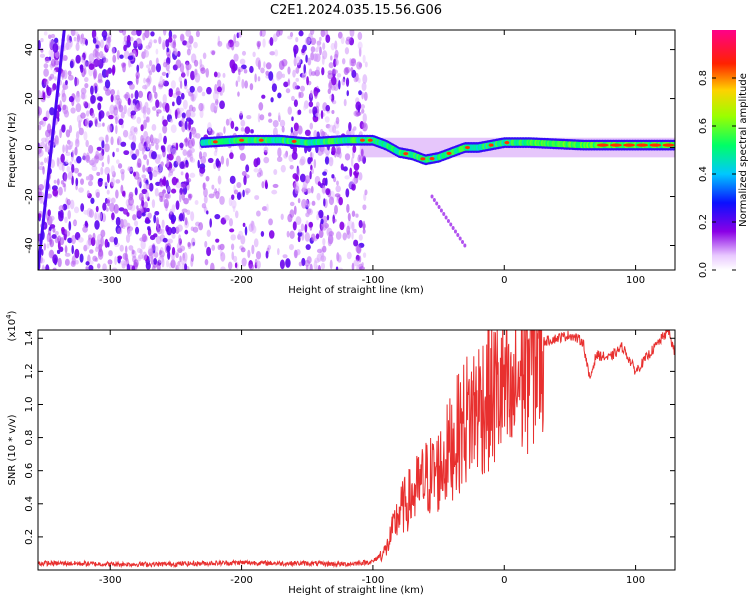 This screenshot has width=750, height=600. I want to click on snr-y-label: SNR (10 * v/v), so click(12, 449).